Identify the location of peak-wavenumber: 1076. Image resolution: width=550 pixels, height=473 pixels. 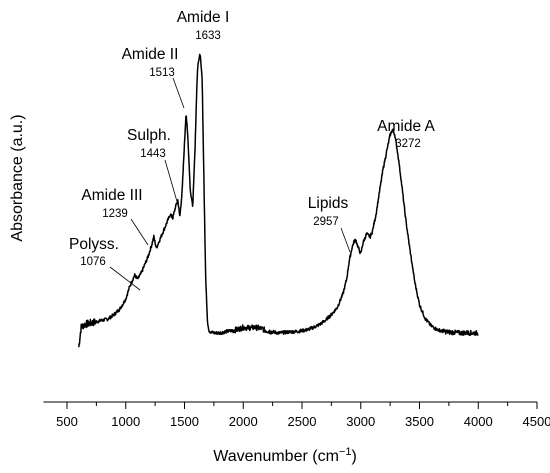
(93, 262).